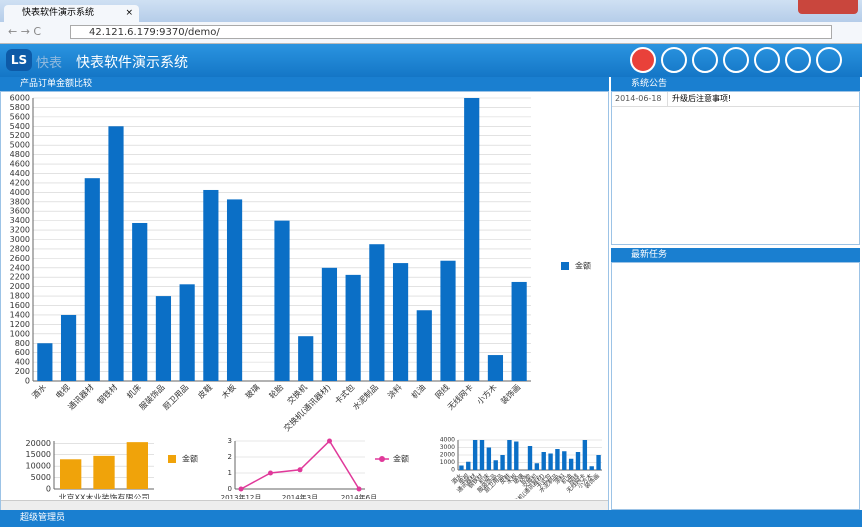 The height and width of the screenshot is (527, 862). I want to click on x-tick-label: 小方木, so click(487, 394).